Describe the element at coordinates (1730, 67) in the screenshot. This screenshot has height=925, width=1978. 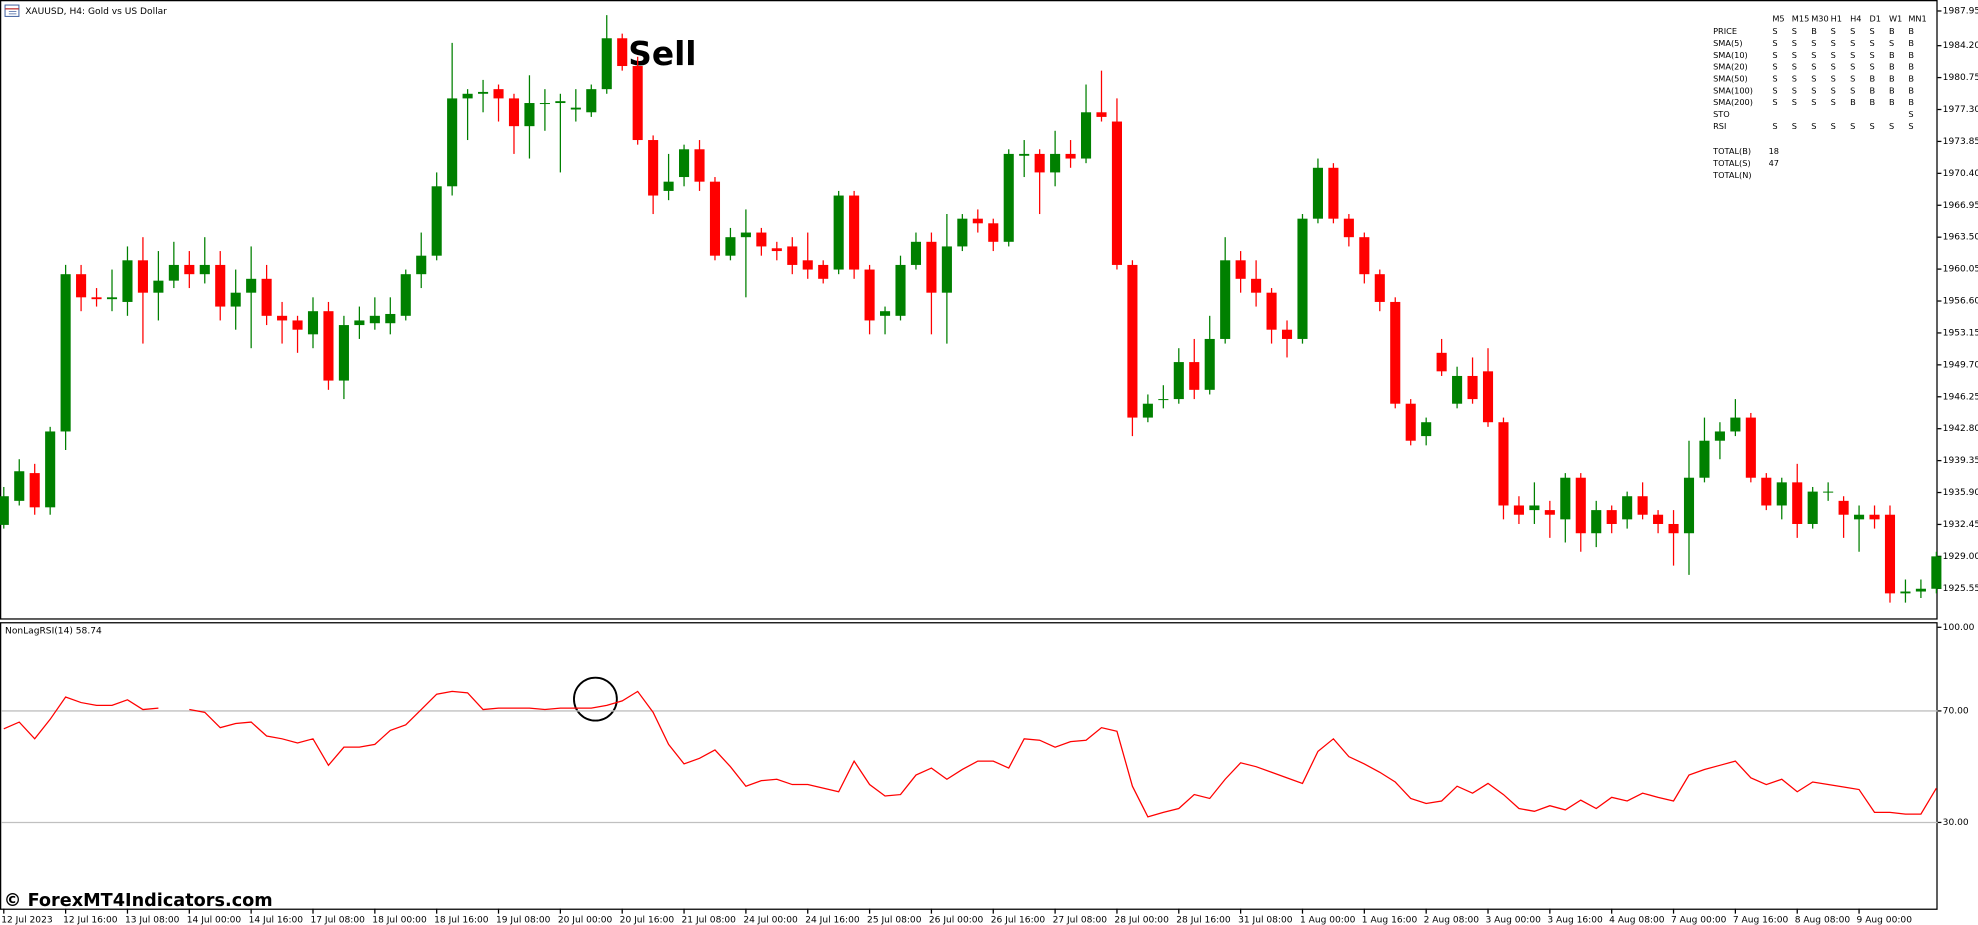
I see `row-label: SMA(20)` at that location.